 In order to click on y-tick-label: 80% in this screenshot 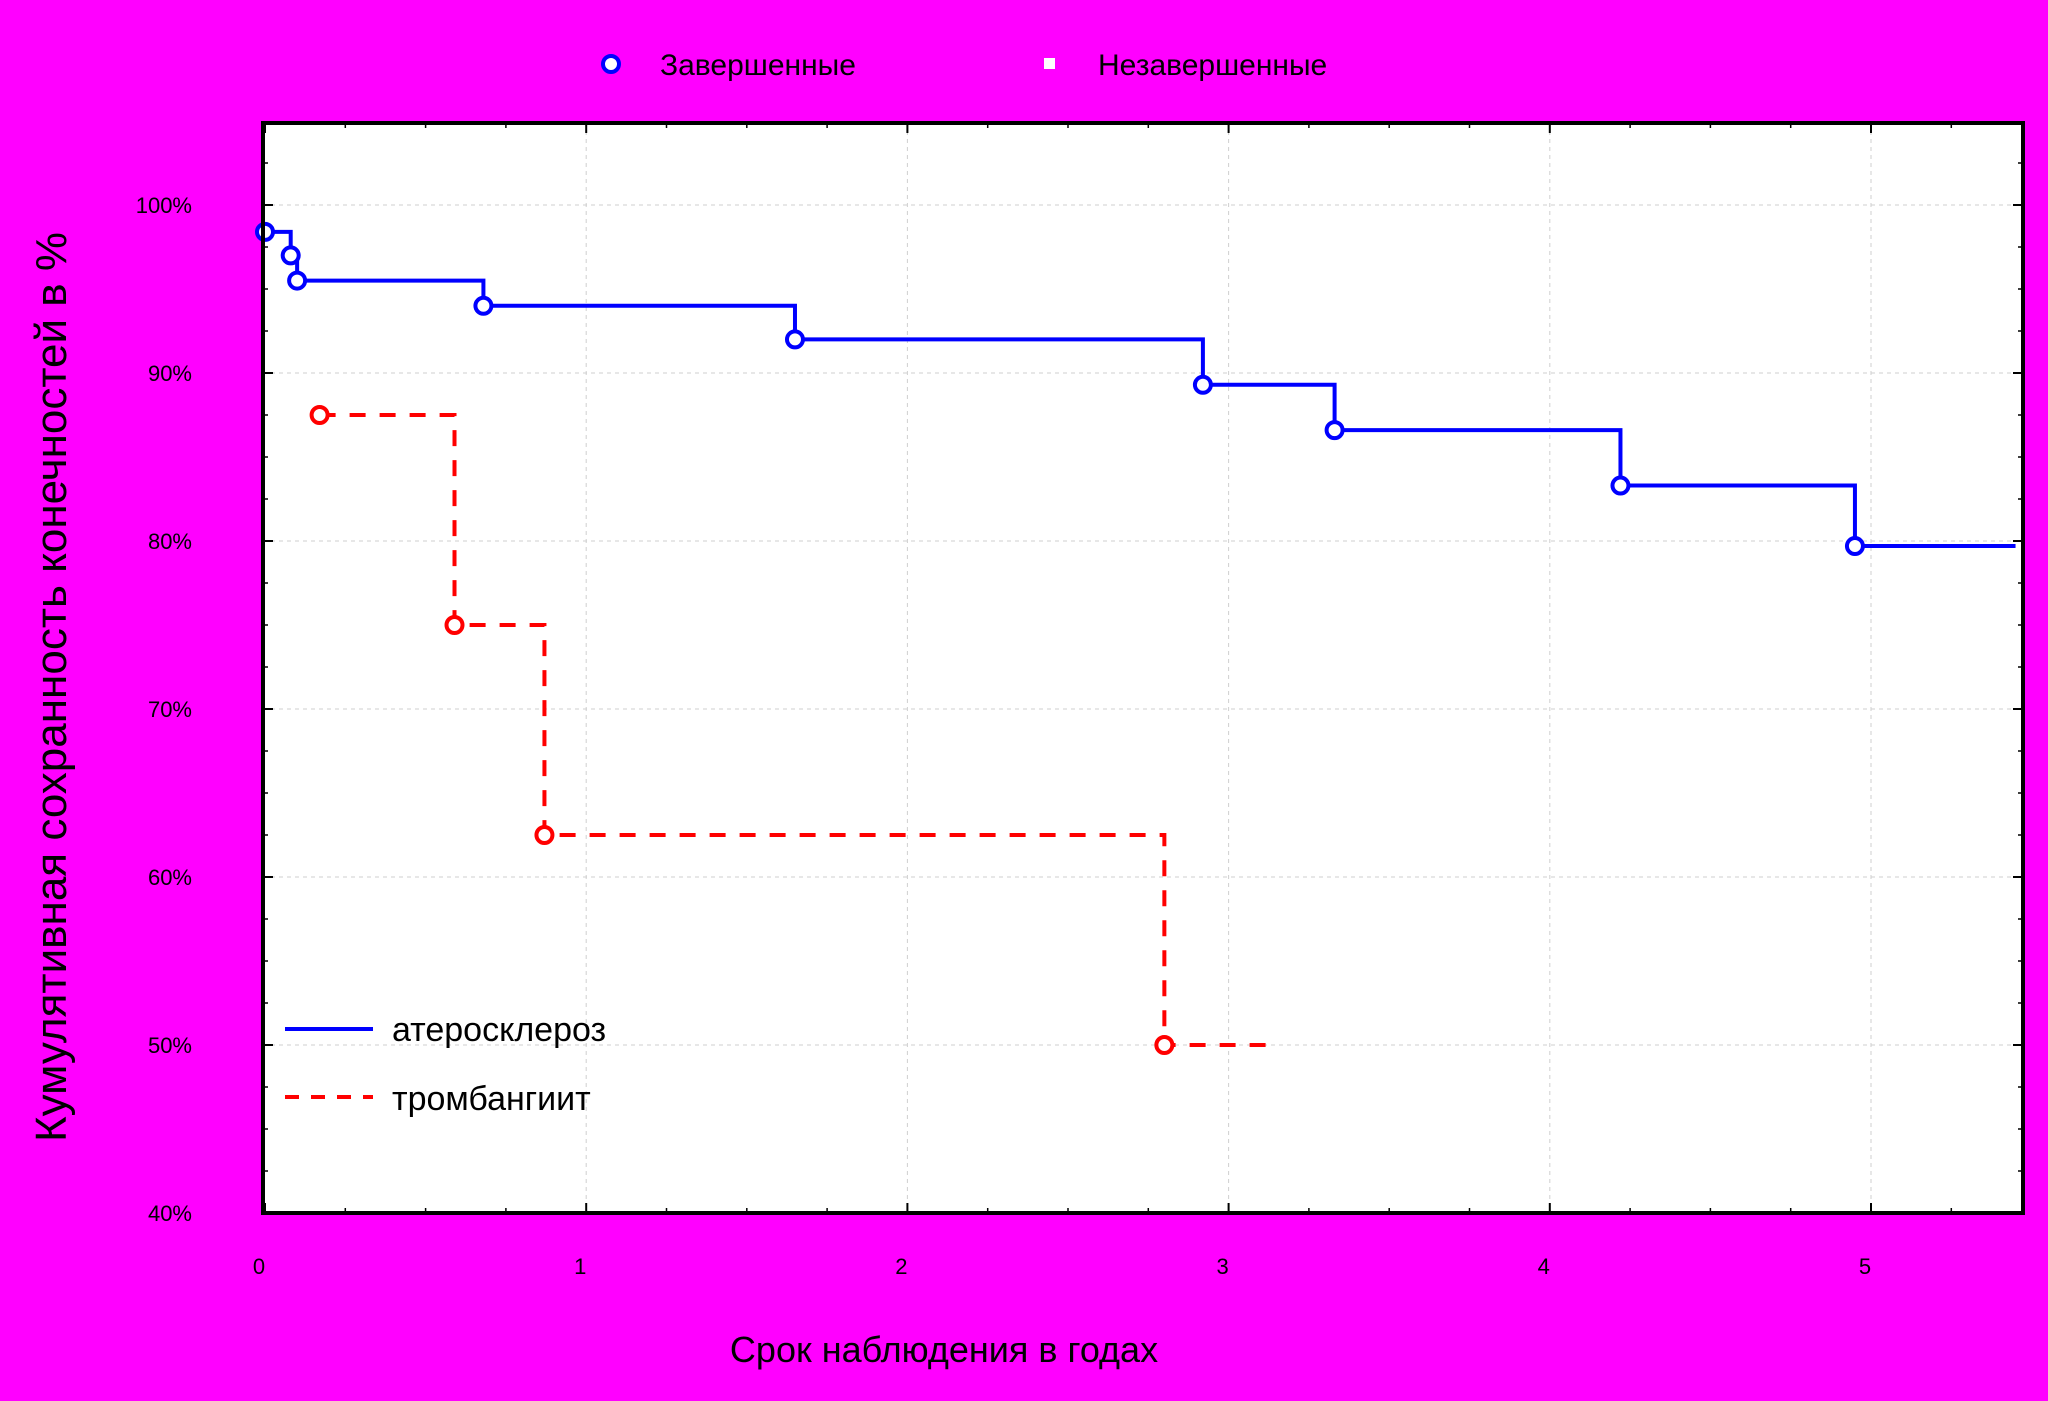, I will do `click(170, 541)`.